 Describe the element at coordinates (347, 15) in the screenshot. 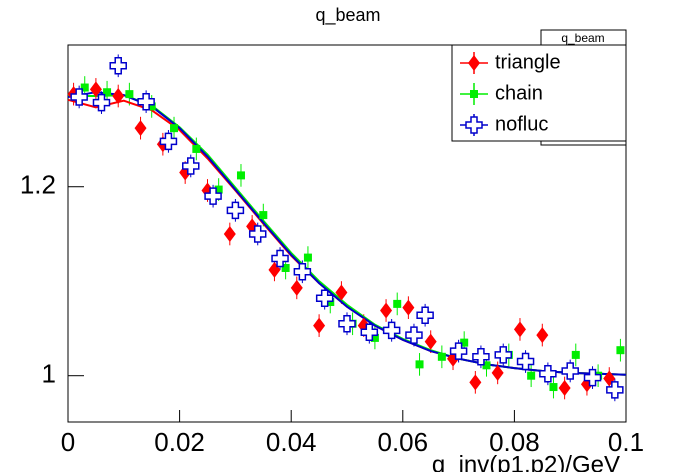

I see `chart-title: q_beam` at that location.